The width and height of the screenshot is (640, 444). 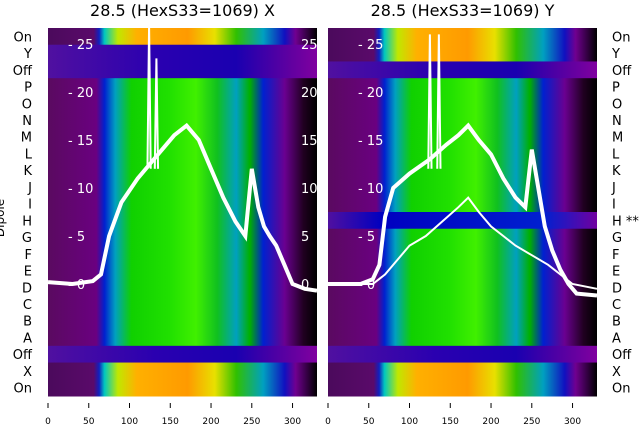 What do you see at coordinates (27, 221) in the screenshot?
I see `row-label: H` at bounding box center [27, 221].